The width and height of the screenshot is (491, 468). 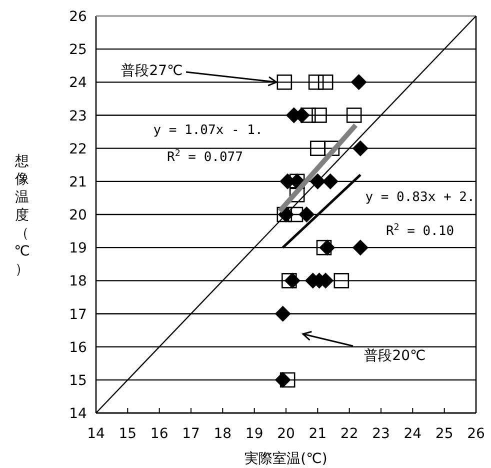 What do you see at coordinates (159, 434) in the screenshot?
I see `x-tick-label: 16` at bounding box center [159, 434].